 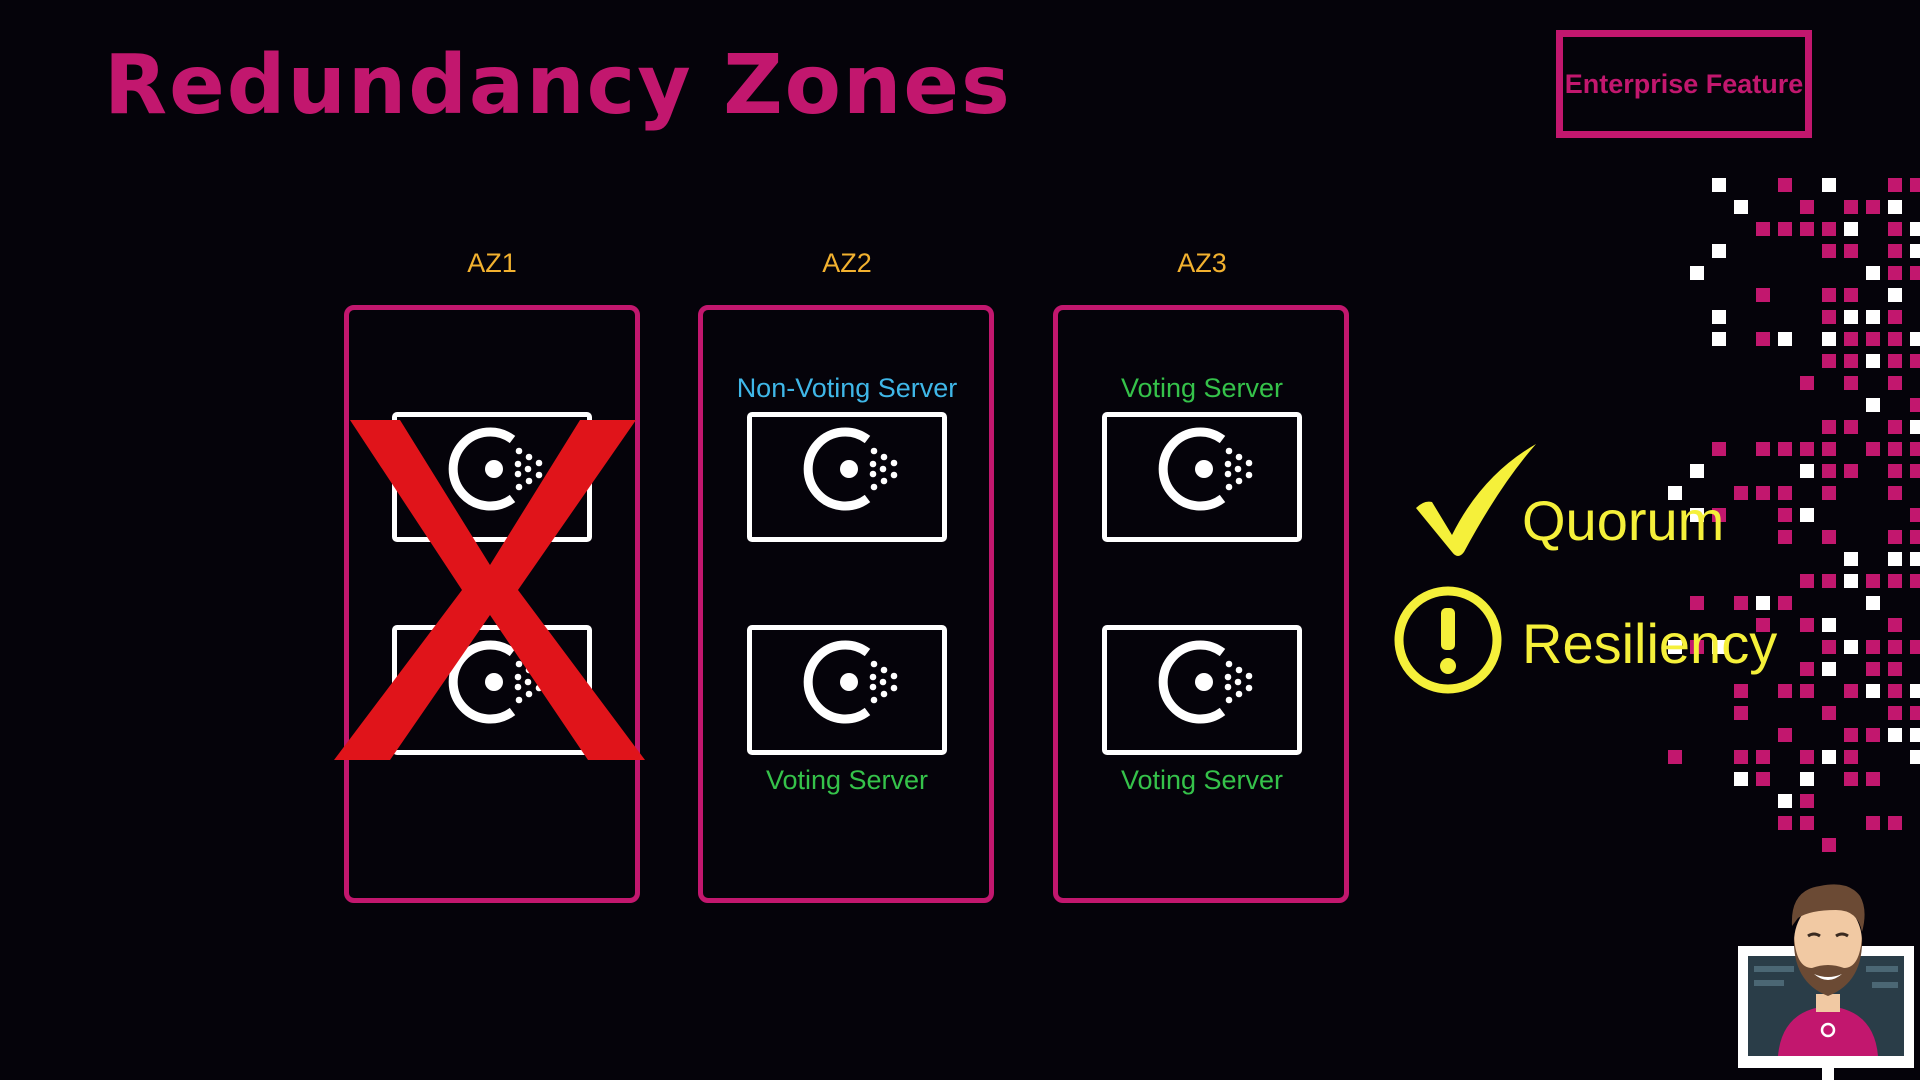 I want to click on zone-az3, so click(x=1201, y=604).